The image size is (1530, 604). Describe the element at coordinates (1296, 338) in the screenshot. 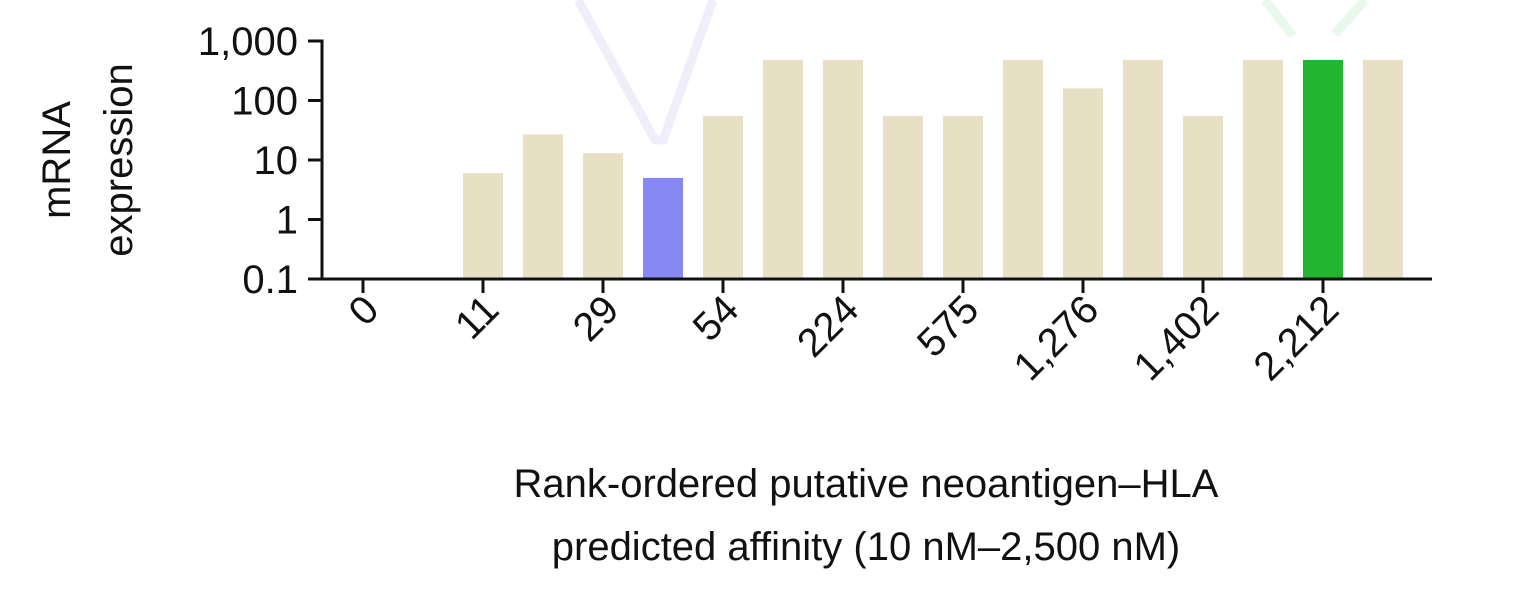

I see `x-tick-label-8: 2,212` at that location.